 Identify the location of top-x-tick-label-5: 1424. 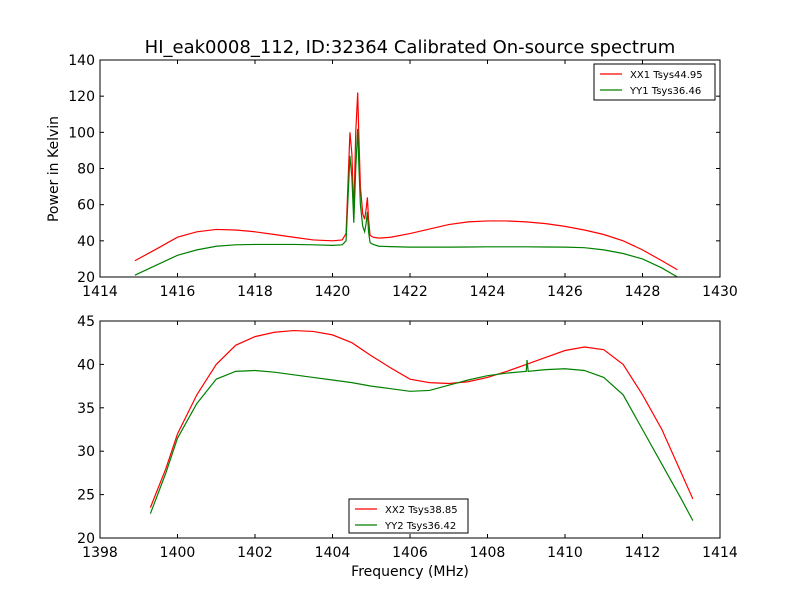
(488, 292).